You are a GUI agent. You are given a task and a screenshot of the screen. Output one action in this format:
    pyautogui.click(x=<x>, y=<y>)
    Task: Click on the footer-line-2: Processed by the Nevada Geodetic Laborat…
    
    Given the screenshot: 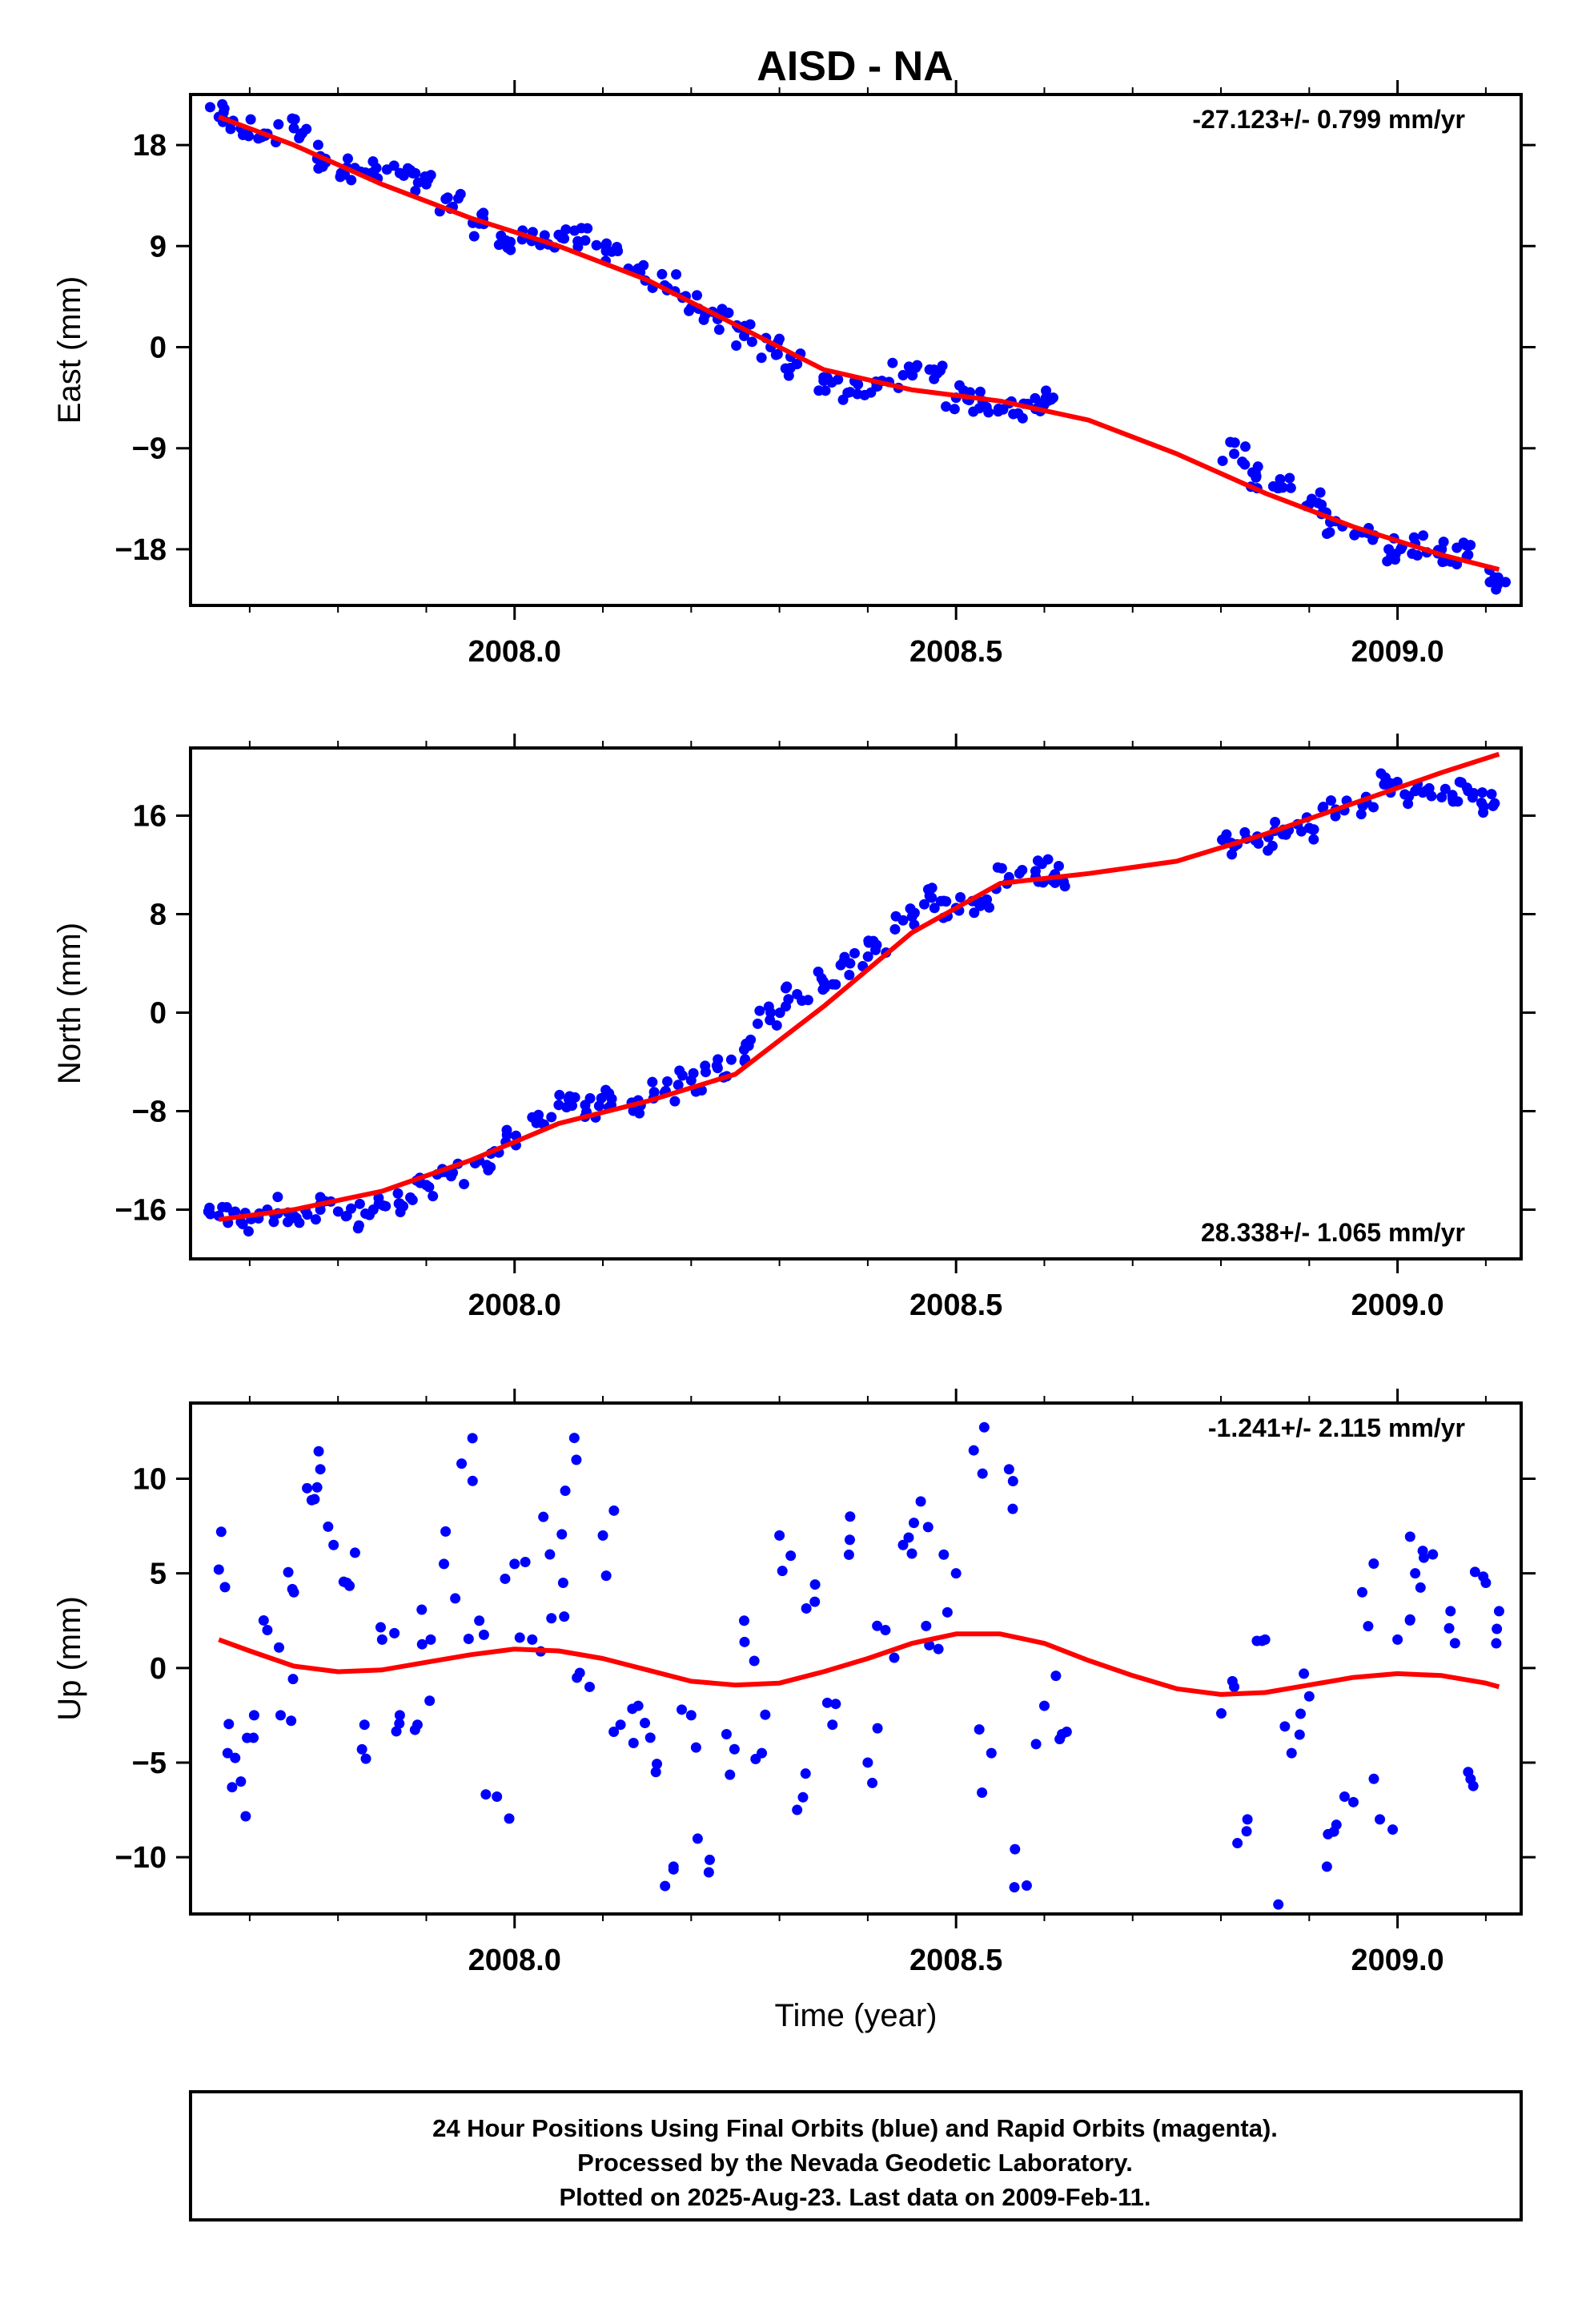 What is the action you would take?
    pyautogui.click(x=855, y=2163)
    